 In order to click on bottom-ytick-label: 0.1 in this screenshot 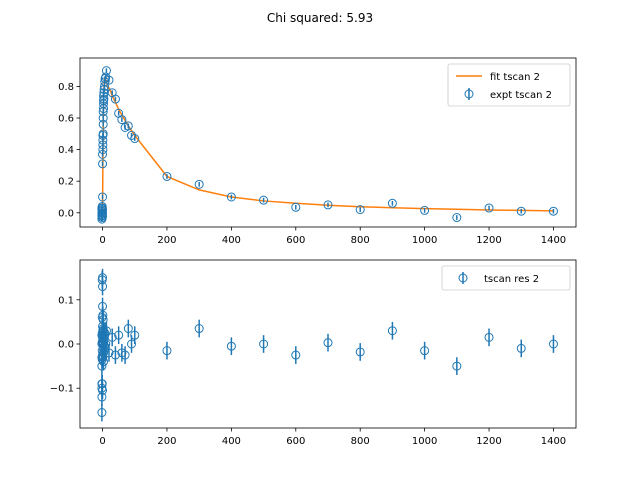, I will do `click(66, 300)`.